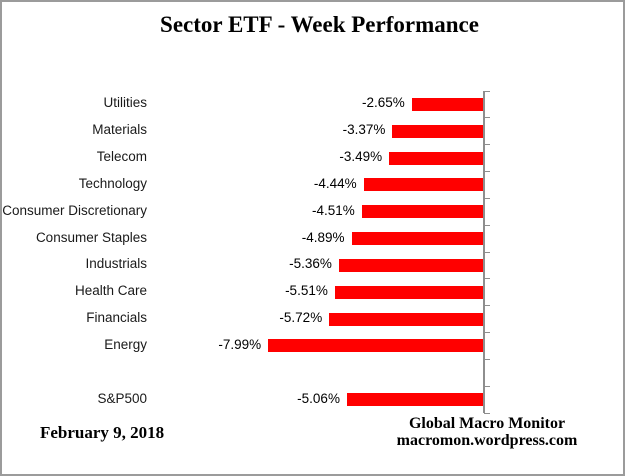  I want to click on value-label: -2.65%, so click(383, 103).